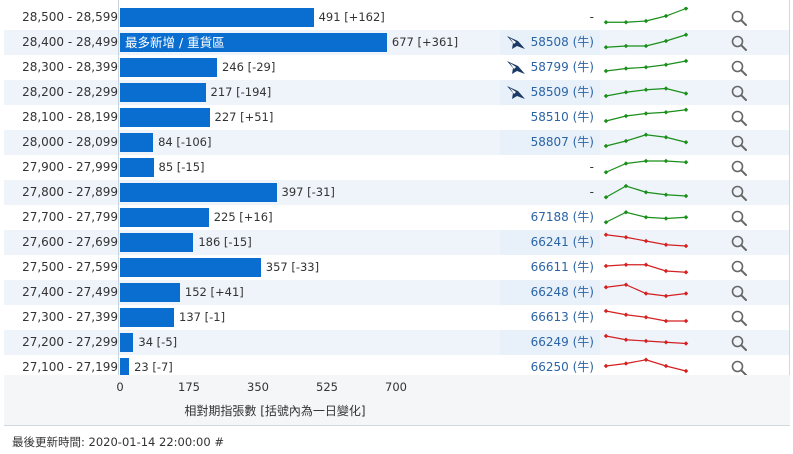  I want to click on bar-cell: 137 [-1], so click(310, 317).